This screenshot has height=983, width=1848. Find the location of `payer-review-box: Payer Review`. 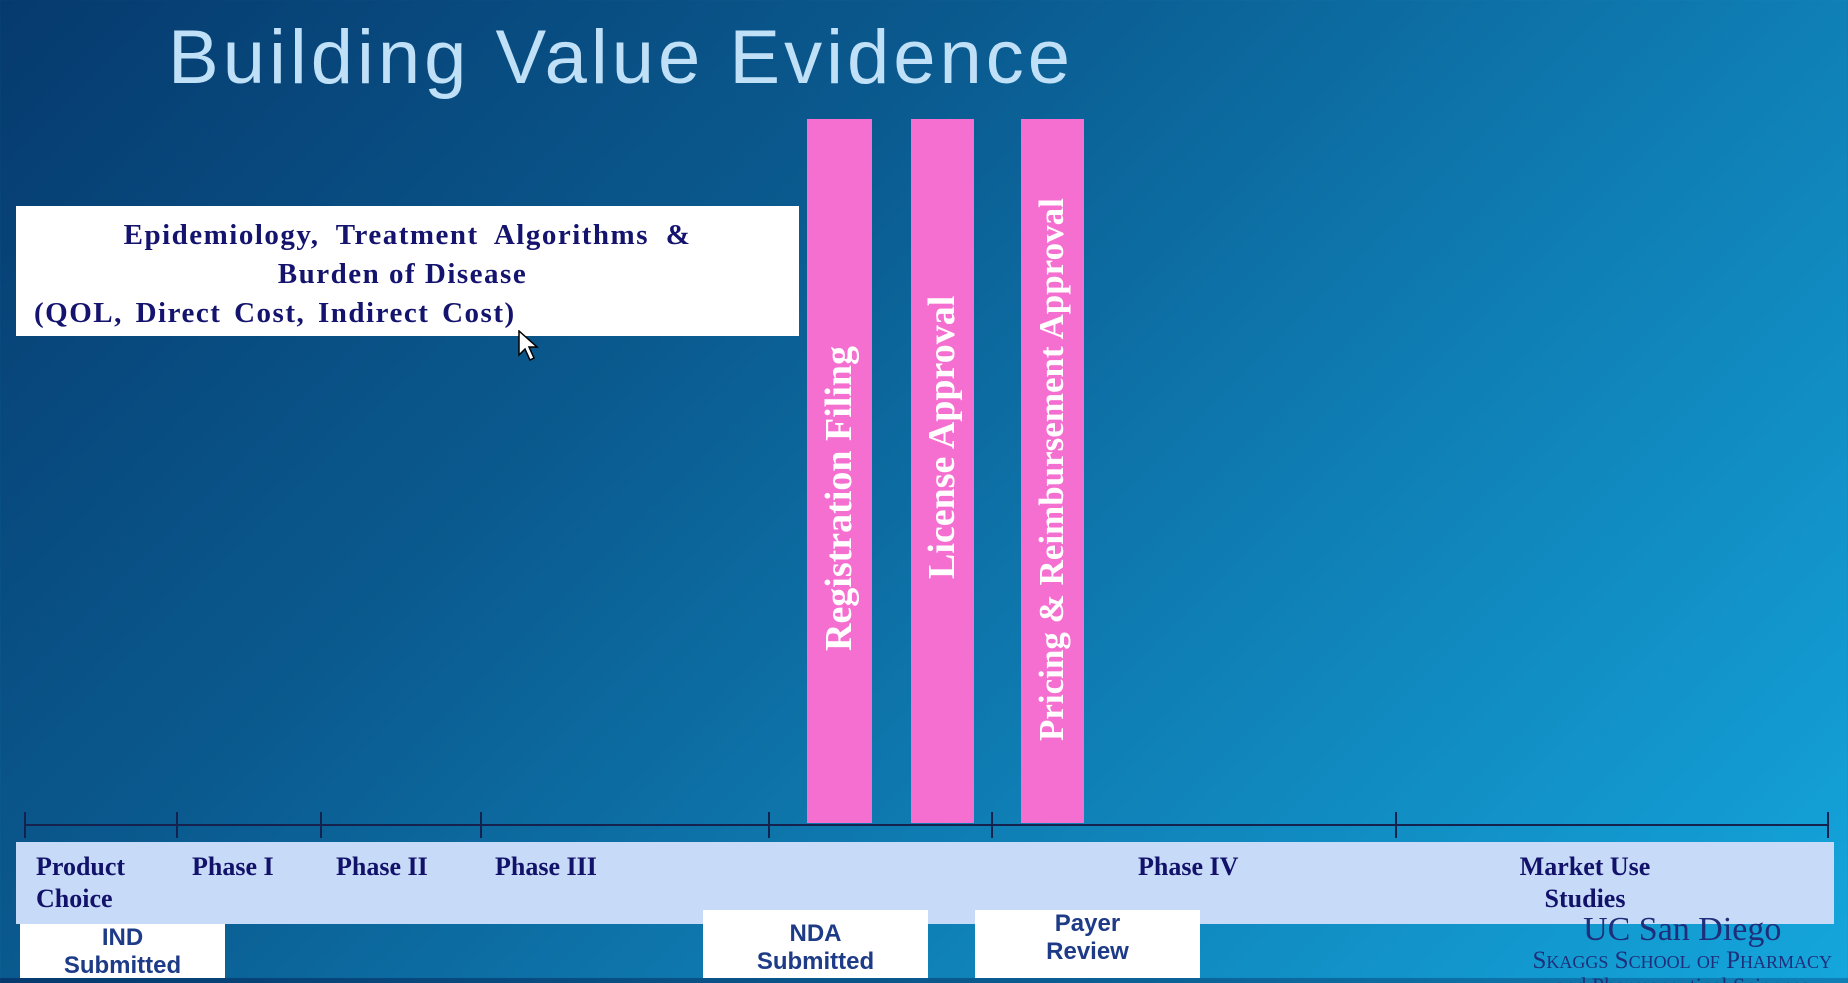

payer-review-box: Payer Review is located at coordinates (1087, 944).